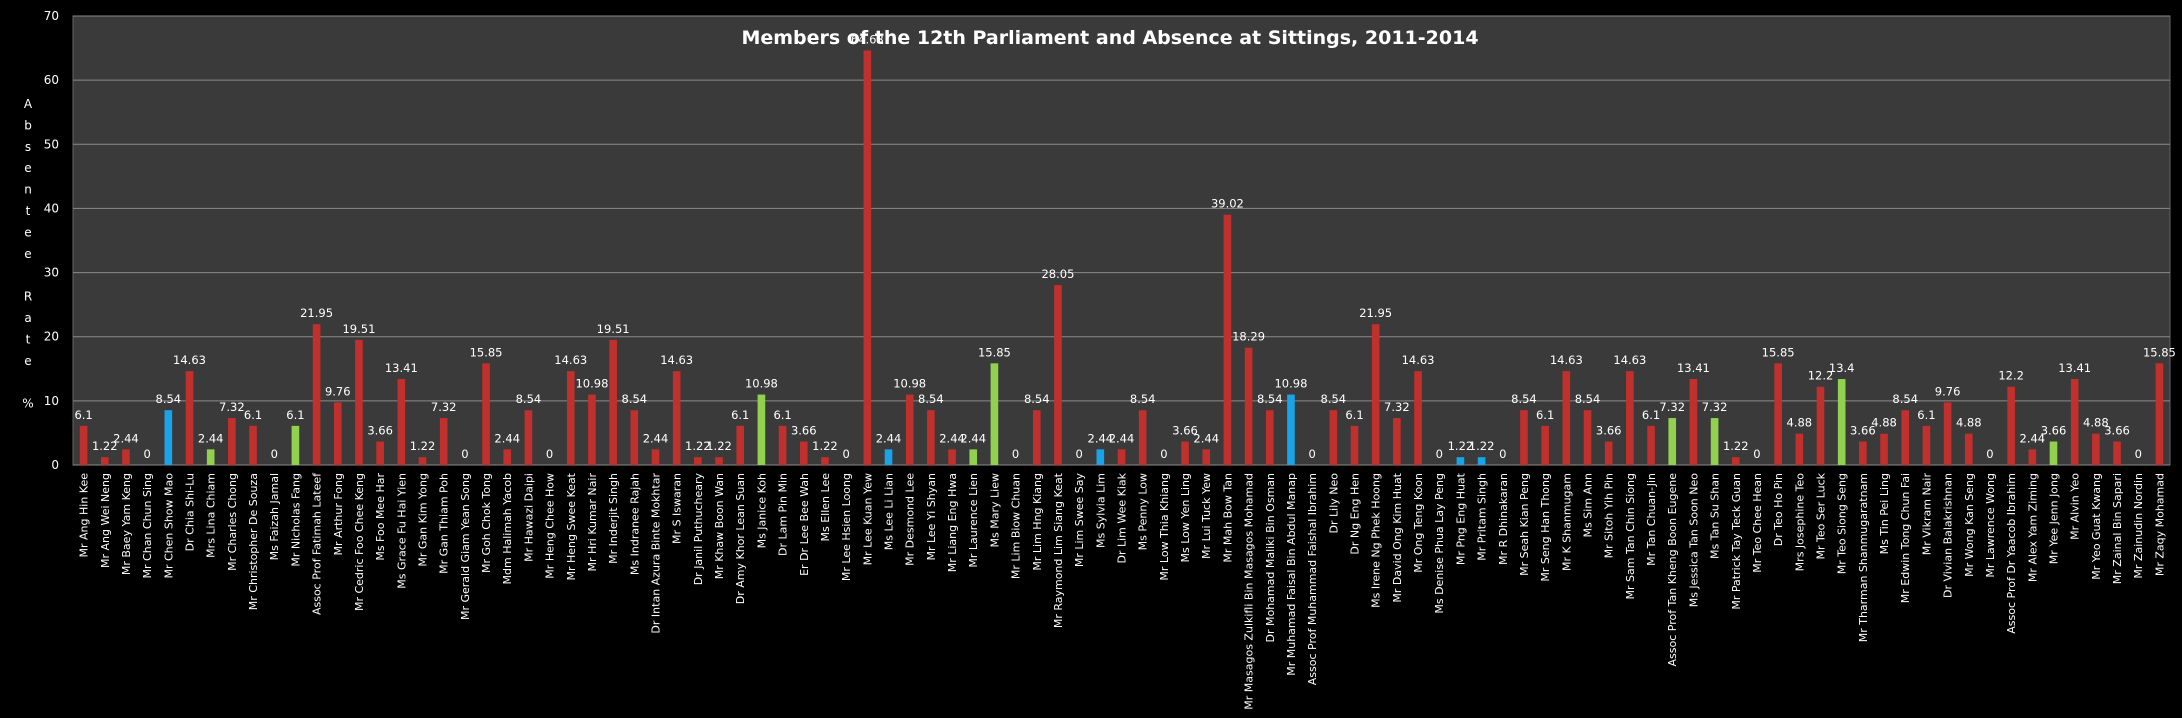  Describe the element at coordinates (51, 337) in the screenshot. I see `y-tick-label: 20` at that location.